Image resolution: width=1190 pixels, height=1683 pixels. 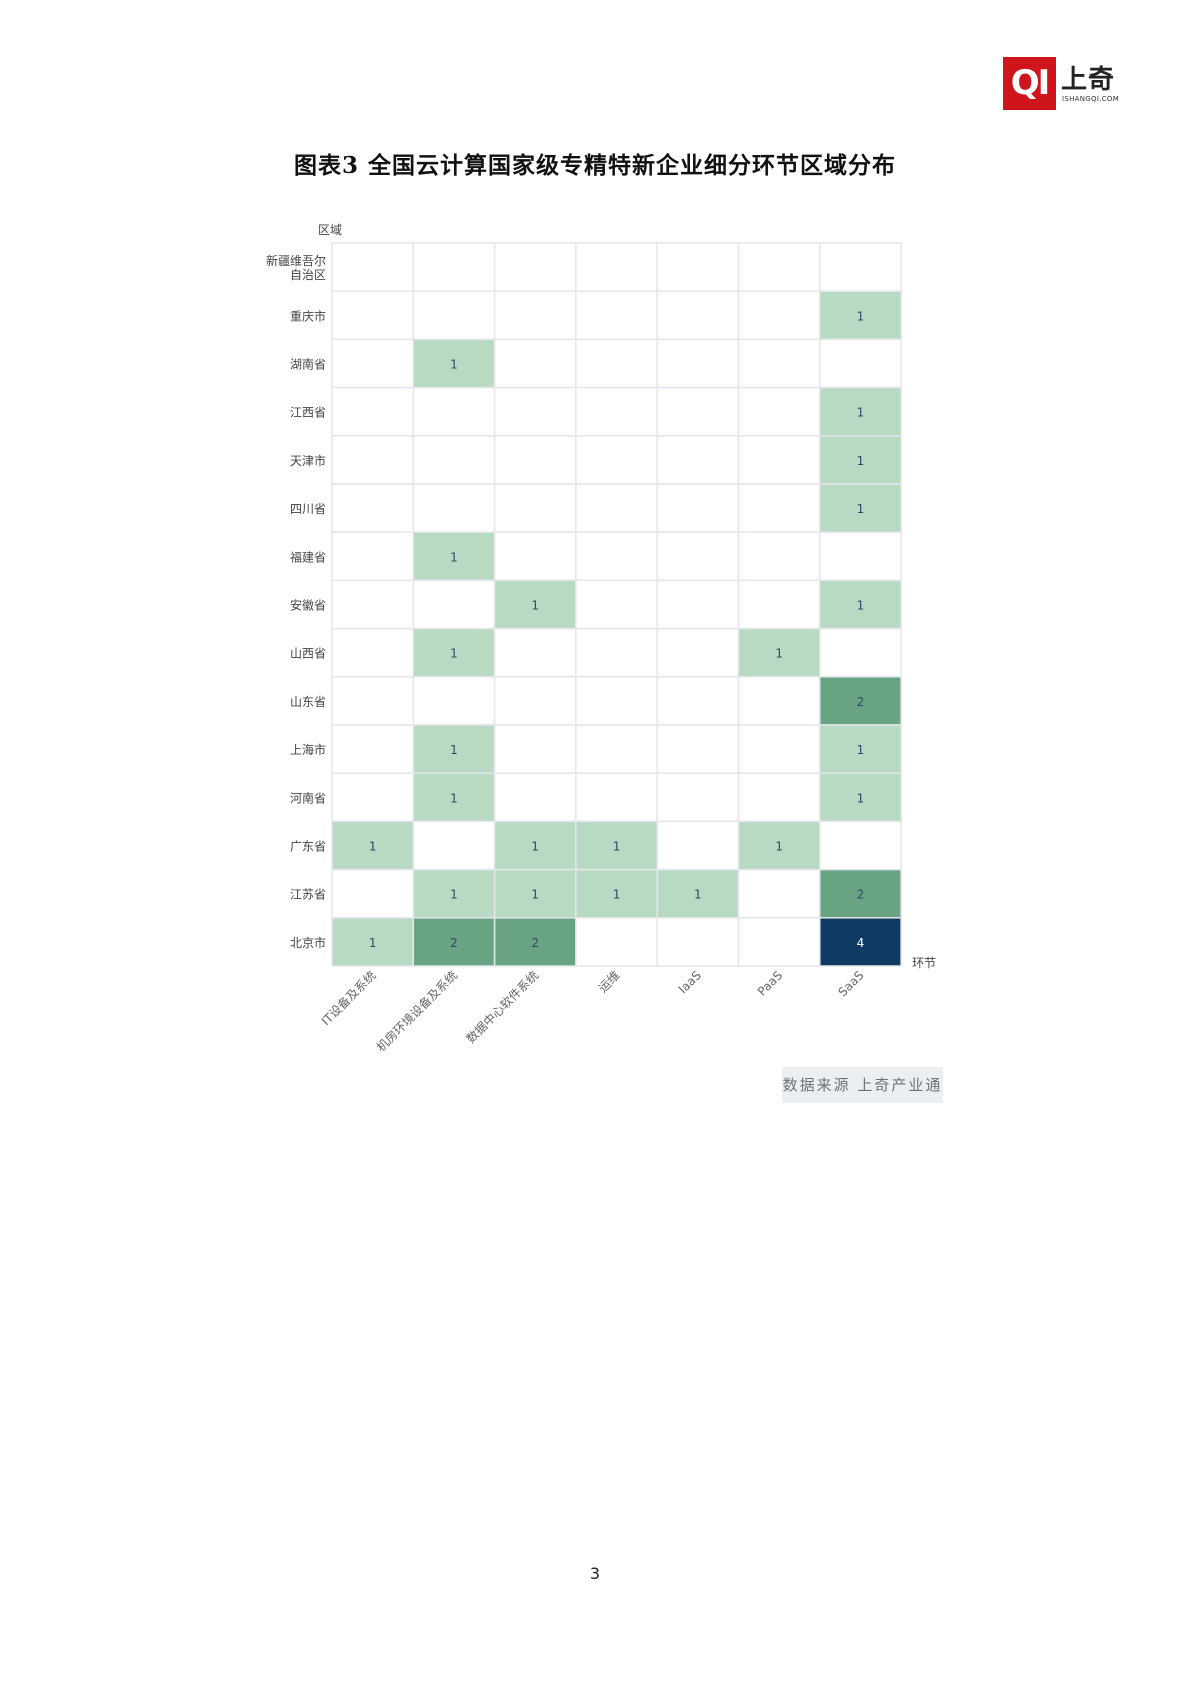 I want to click on y-tick-label: 重庆市, so click(x=308, y=315).